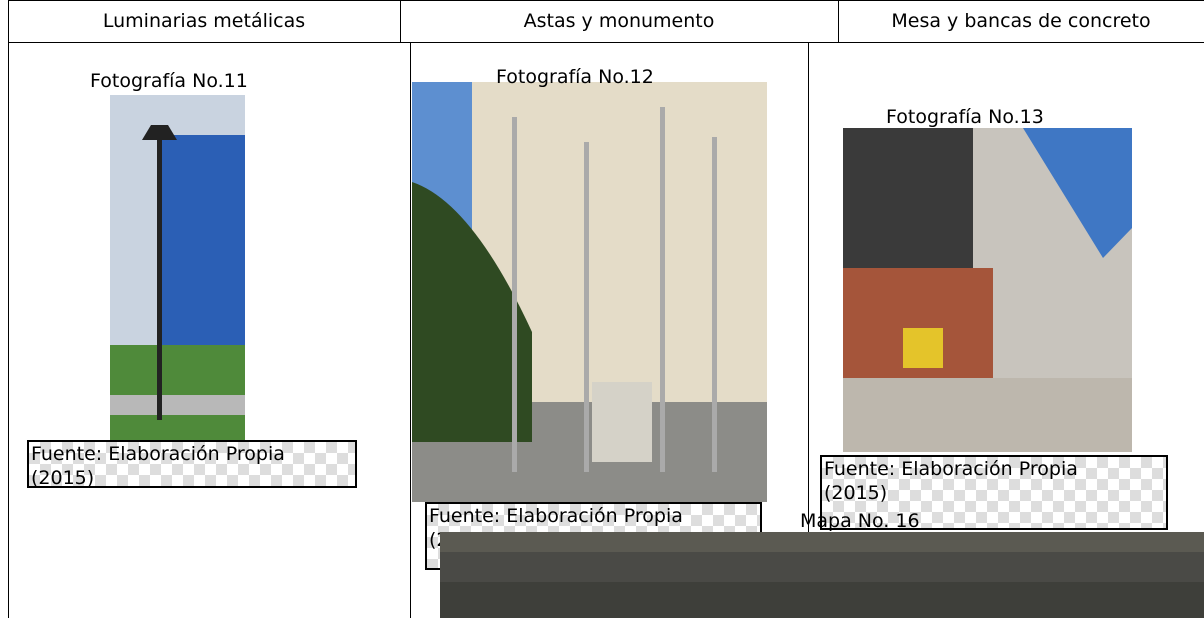  I want to click on caption: Fotografía No.12, so click(575, 77).